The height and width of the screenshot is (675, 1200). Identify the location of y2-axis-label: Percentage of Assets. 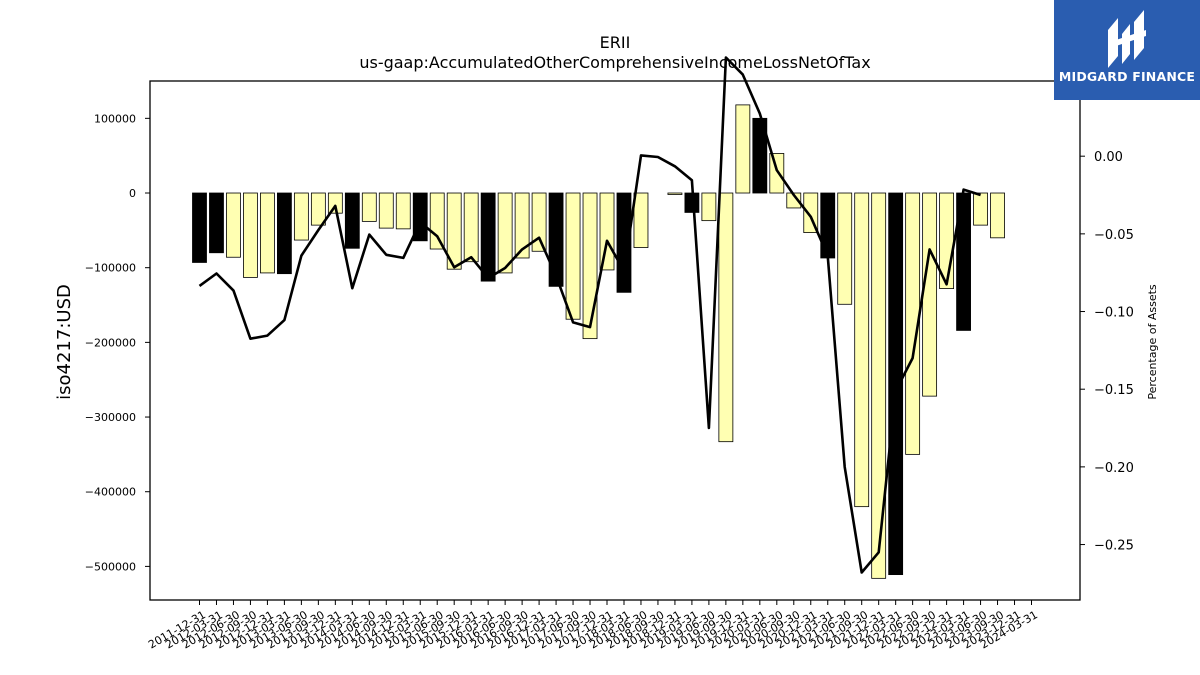
(1152, 342).